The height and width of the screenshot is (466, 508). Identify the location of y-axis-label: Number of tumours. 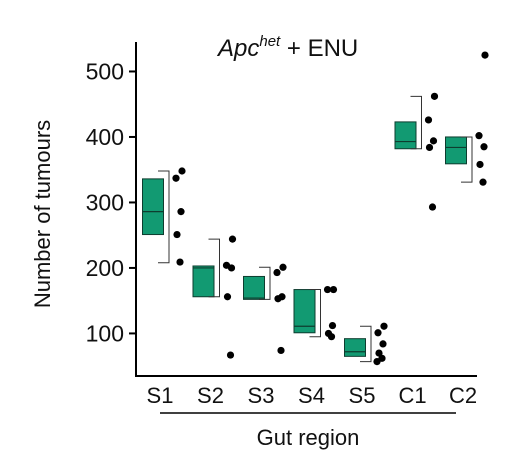
(42, 214).